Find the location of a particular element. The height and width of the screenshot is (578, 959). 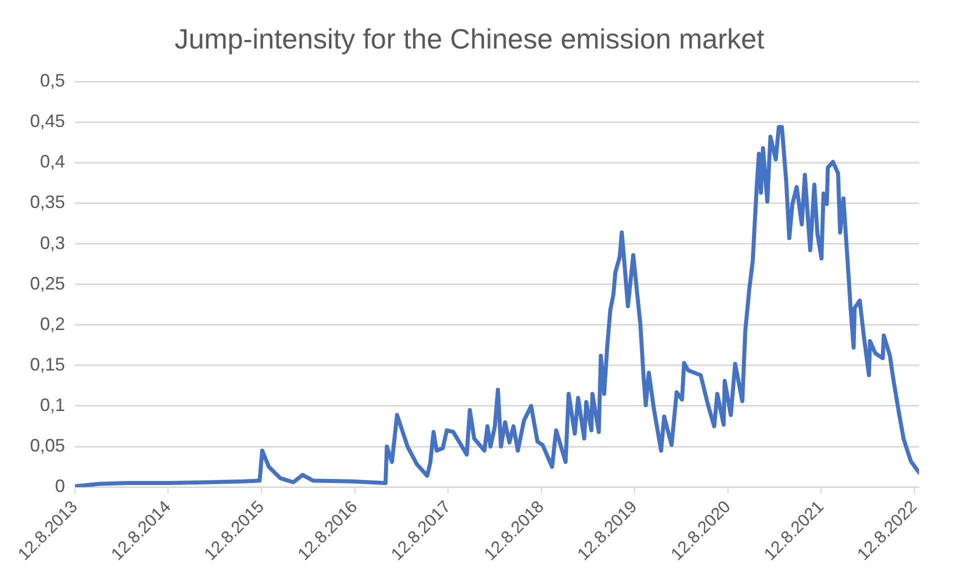

y-tick-label: 0,2 is located at coordinates (53, 324).